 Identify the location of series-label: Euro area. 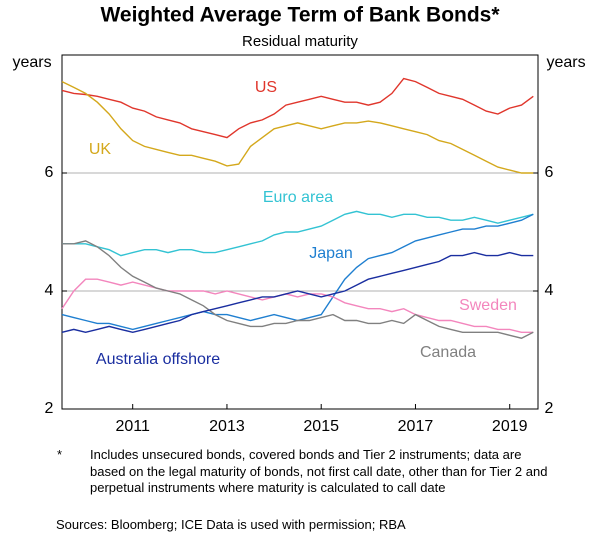
(298, 197).